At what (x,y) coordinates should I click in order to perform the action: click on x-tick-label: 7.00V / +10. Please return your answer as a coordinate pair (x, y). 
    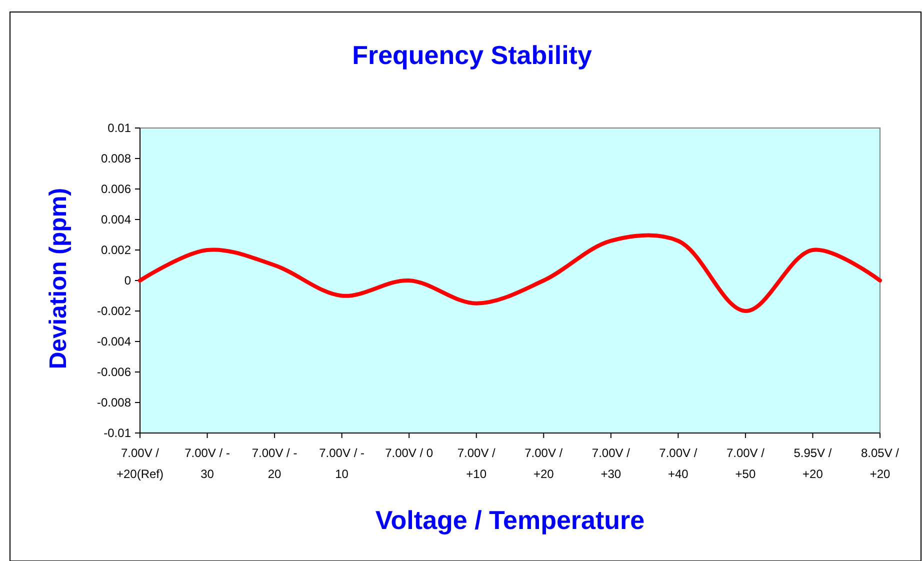
    Looking at the image, I should click on (476, 463).